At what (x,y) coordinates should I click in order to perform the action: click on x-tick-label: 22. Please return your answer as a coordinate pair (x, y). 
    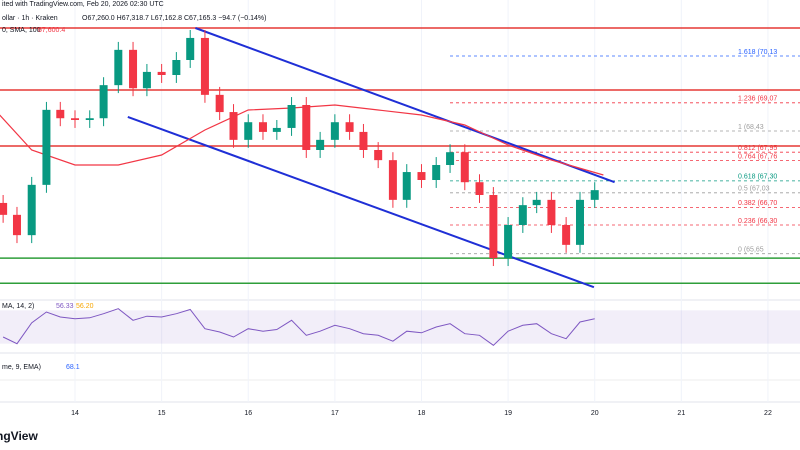
    Looking at the image, I should click on (768, 413).